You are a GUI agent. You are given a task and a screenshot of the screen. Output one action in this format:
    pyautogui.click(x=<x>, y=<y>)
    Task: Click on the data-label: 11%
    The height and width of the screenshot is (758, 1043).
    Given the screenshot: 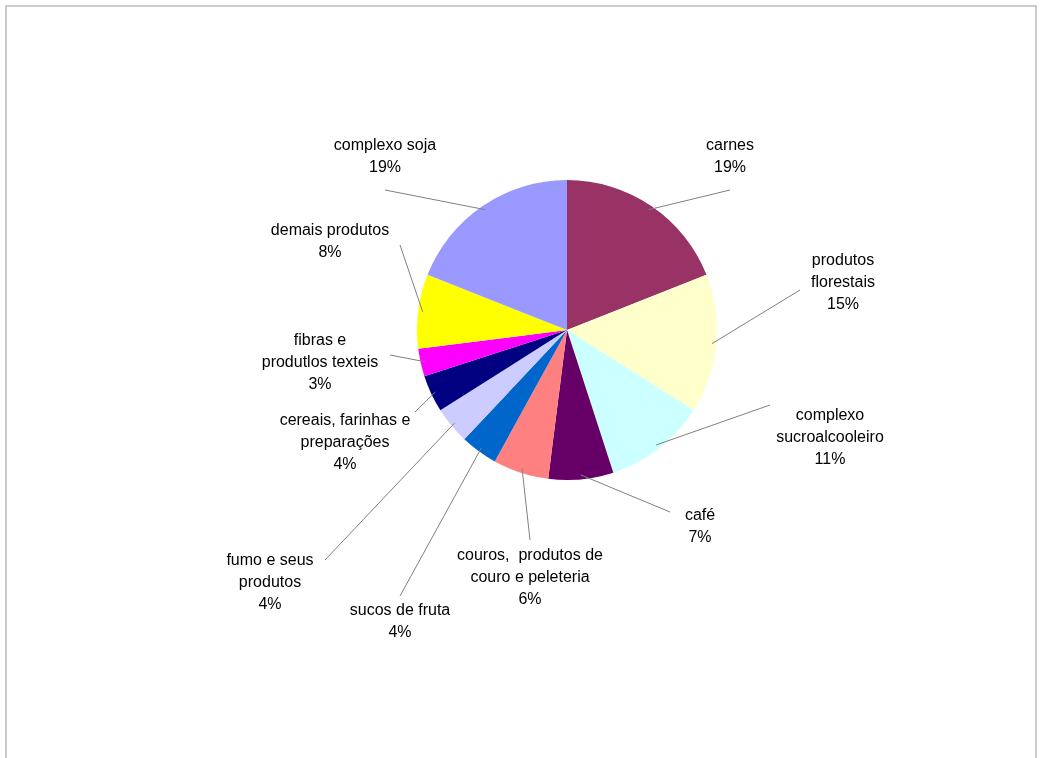 What is the action you would take?
    pyautogui.click(x=830, y=458)
    